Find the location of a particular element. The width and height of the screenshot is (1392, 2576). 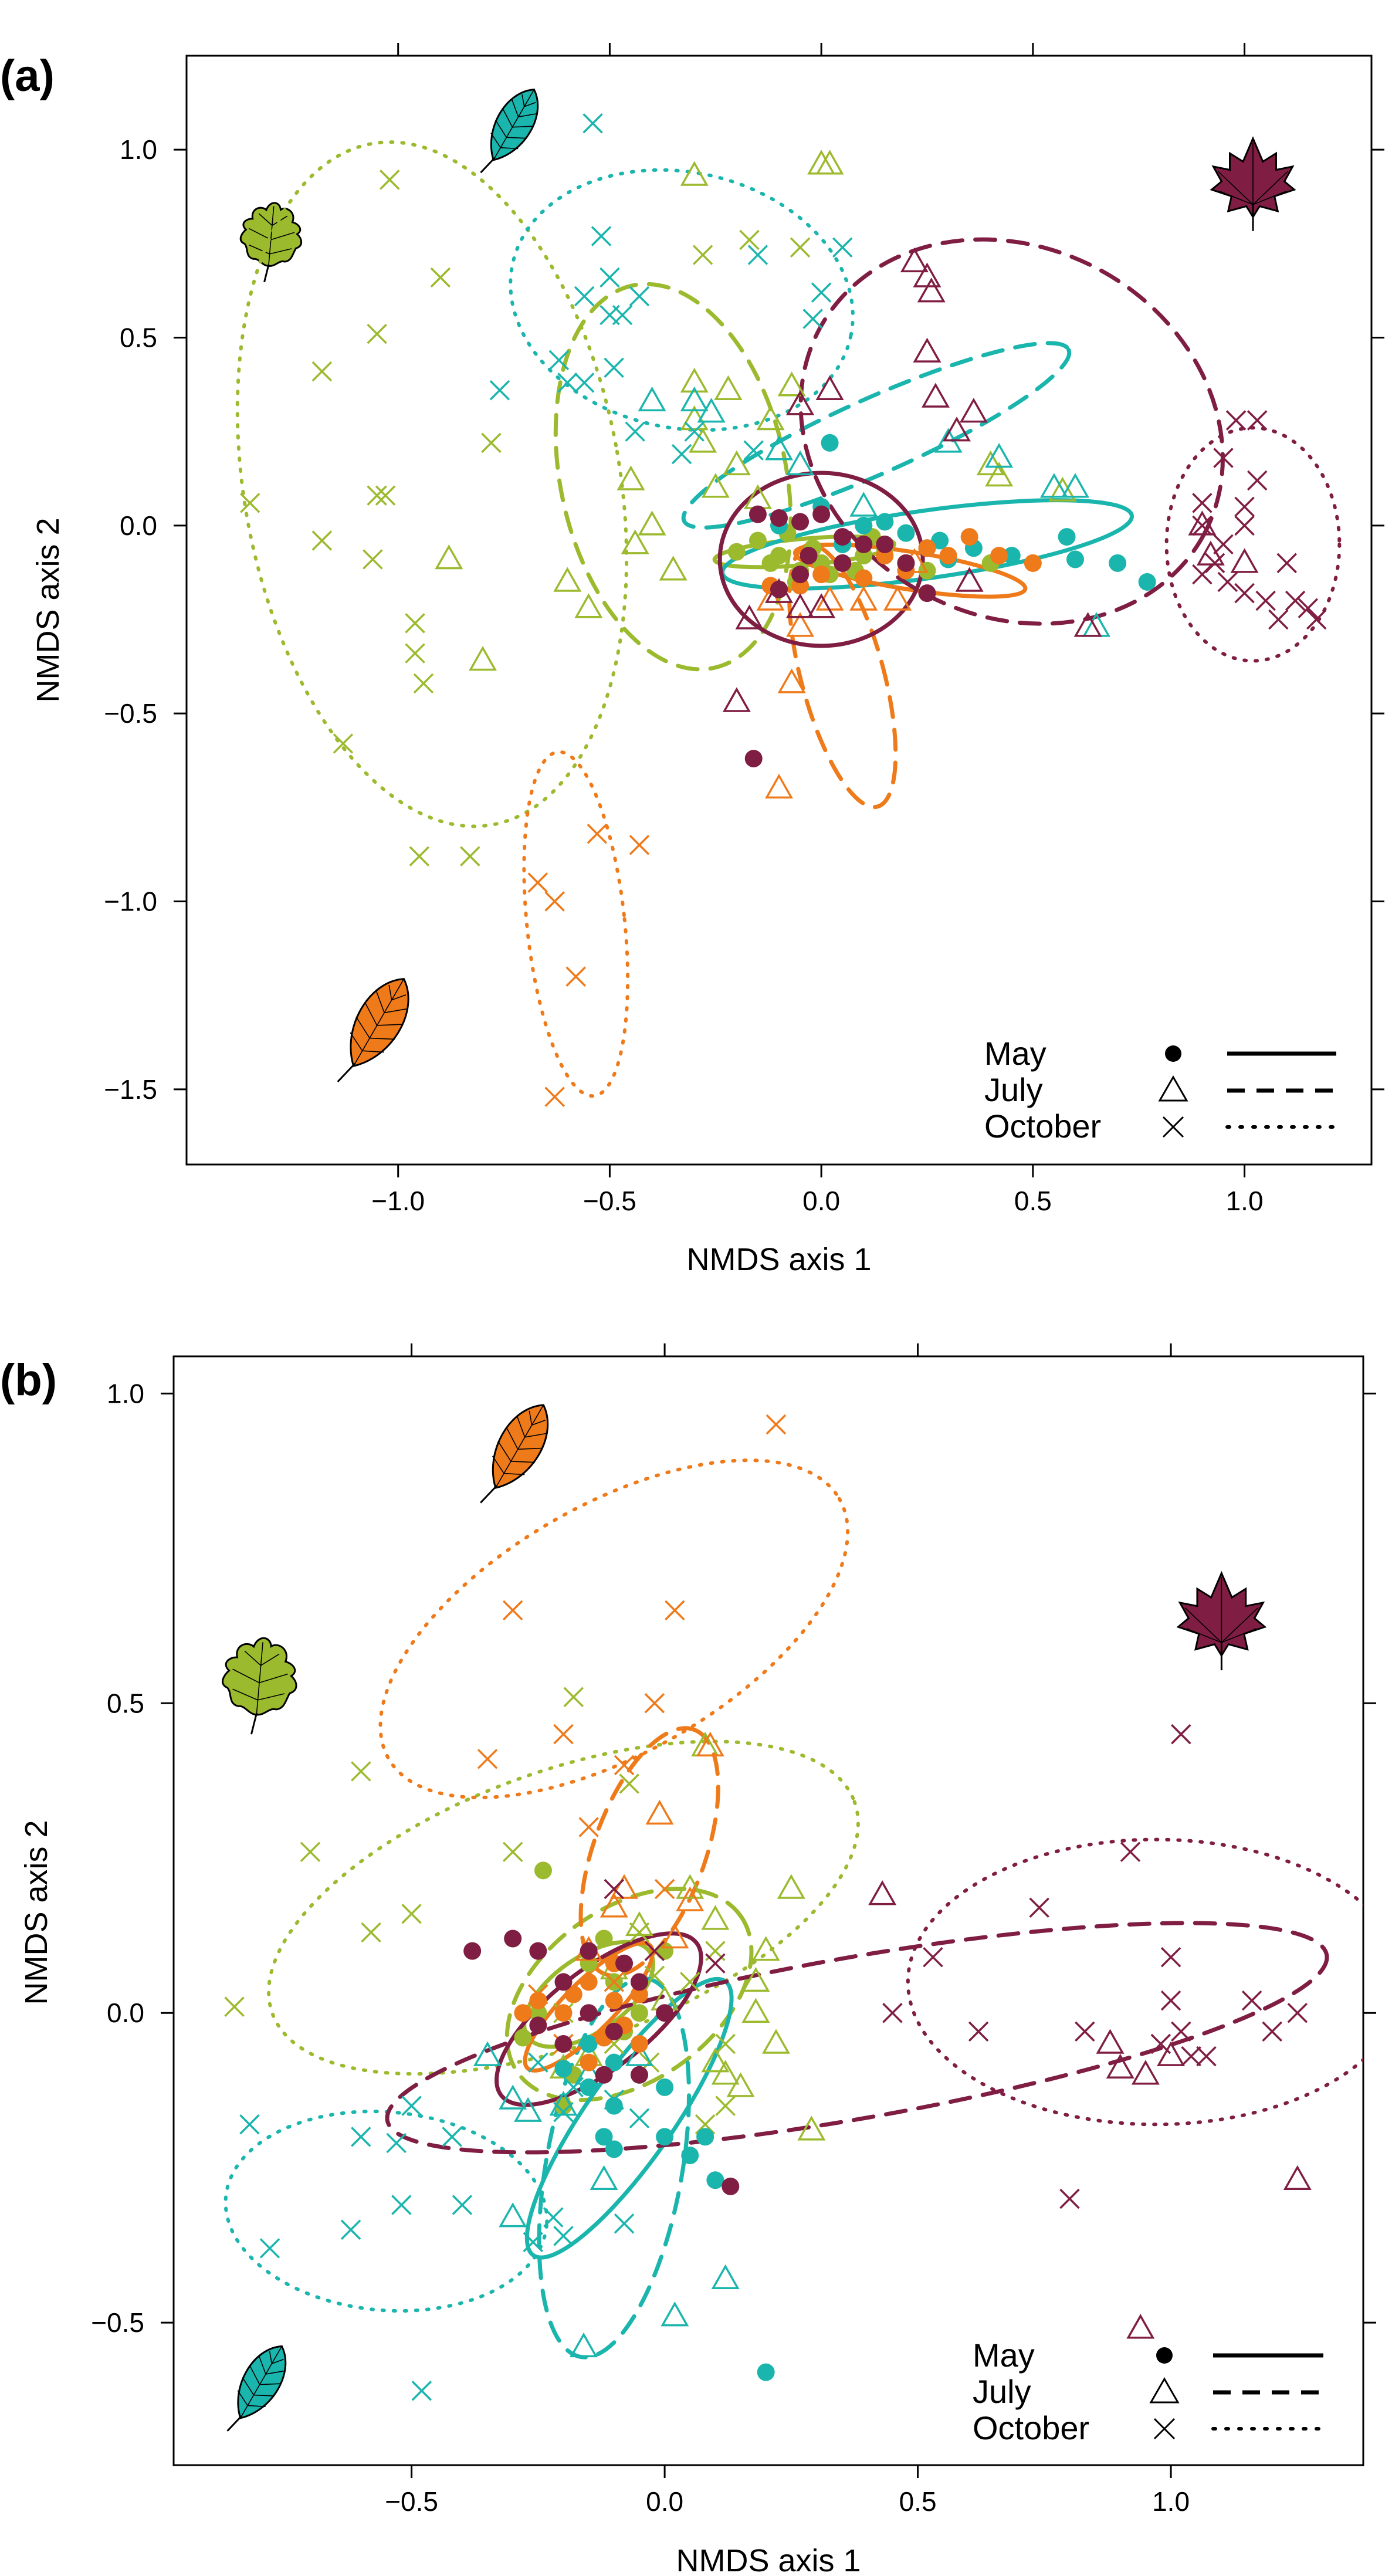

ellipse-oak-dotted is located at coordinates (563, 1907).